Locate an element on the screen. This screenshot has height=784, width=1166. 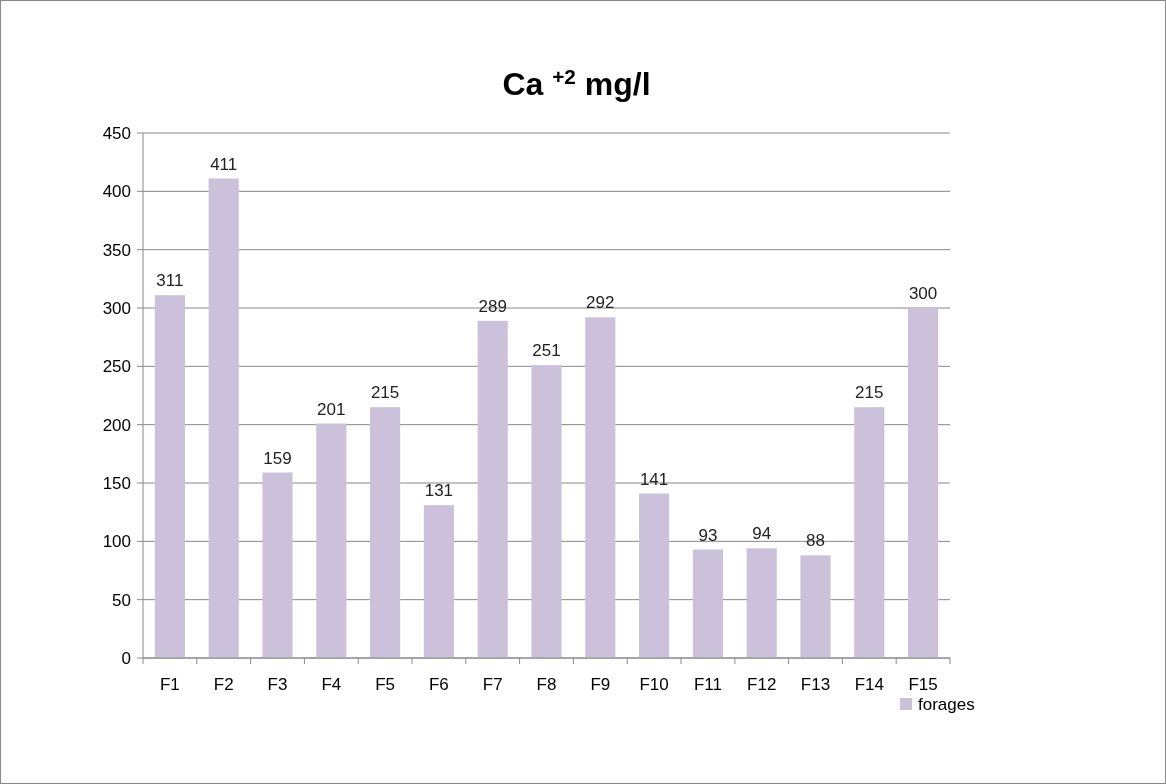
data-label: 131 is located at coordinates (439, 491).